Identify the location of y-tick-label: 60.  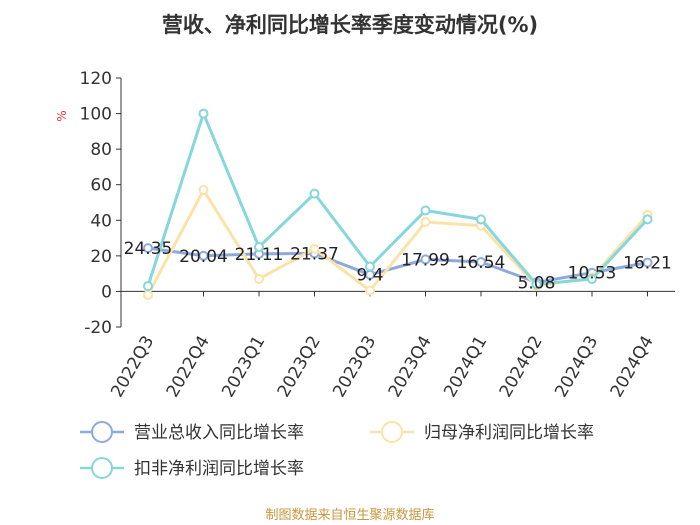
(101, 186).